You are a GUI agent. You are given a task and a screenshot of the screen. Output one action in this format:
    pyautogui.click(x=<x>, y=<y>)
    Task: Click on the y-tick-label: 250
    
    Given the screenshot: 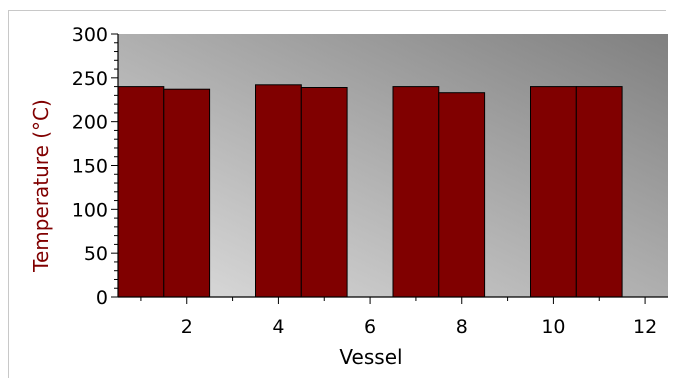 What is the action you would take?
    pyautogui.click(x=90, y=79)
    